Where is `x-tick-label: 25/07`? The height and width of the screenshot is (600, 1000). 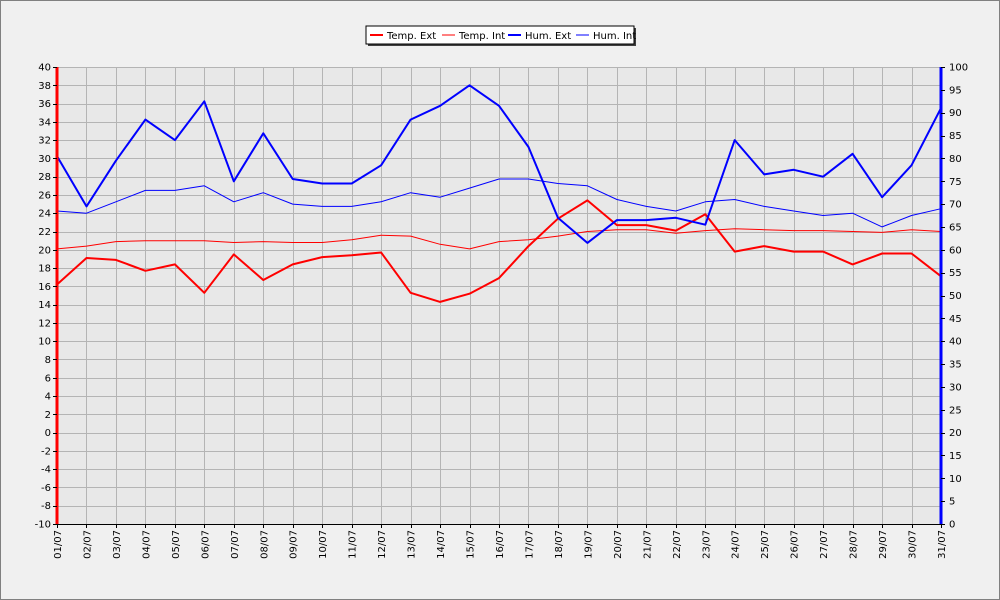
x-tick-label: 25/07 is located at coordinates (765, 544).